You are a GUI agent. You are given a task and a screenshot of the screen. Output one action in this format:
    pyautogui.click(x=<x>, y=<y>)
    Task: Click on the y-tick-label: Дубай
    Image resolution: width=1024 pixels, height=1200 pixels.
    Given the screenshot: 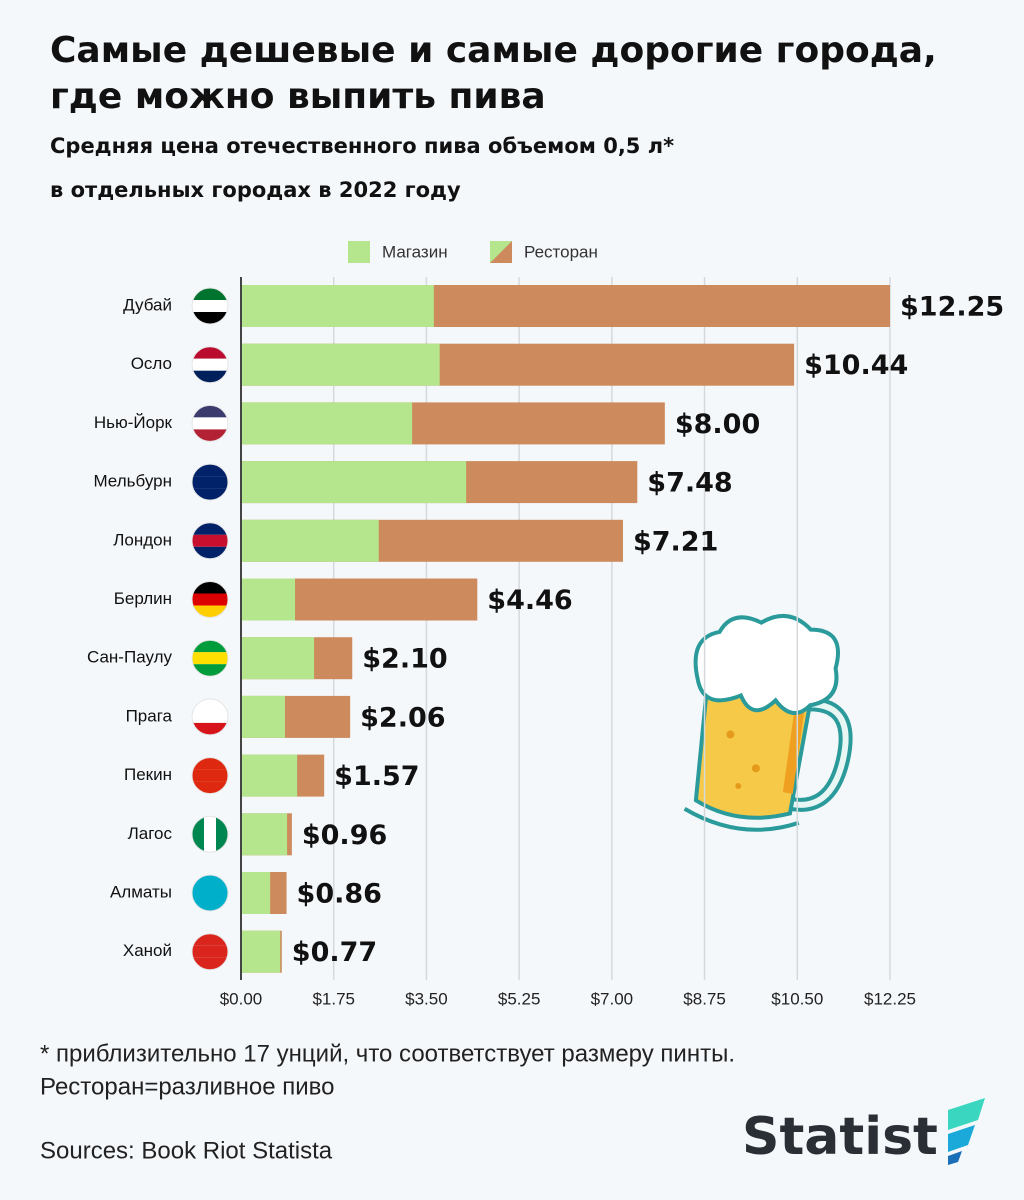 What is the action you would take?
    pyautogui.click(x=147, y=304)
    